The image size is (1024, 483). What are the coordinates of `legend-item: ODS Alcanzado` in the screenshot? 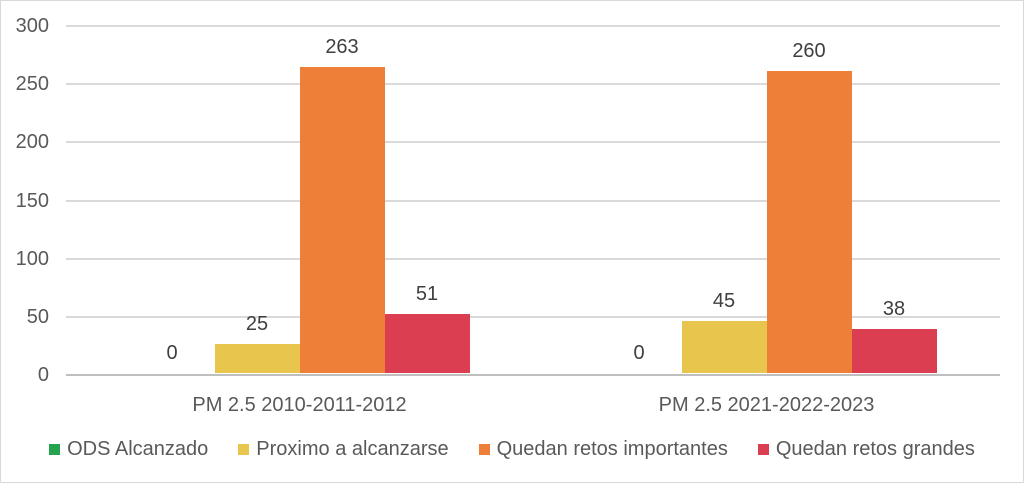 It's located at (128, 449).